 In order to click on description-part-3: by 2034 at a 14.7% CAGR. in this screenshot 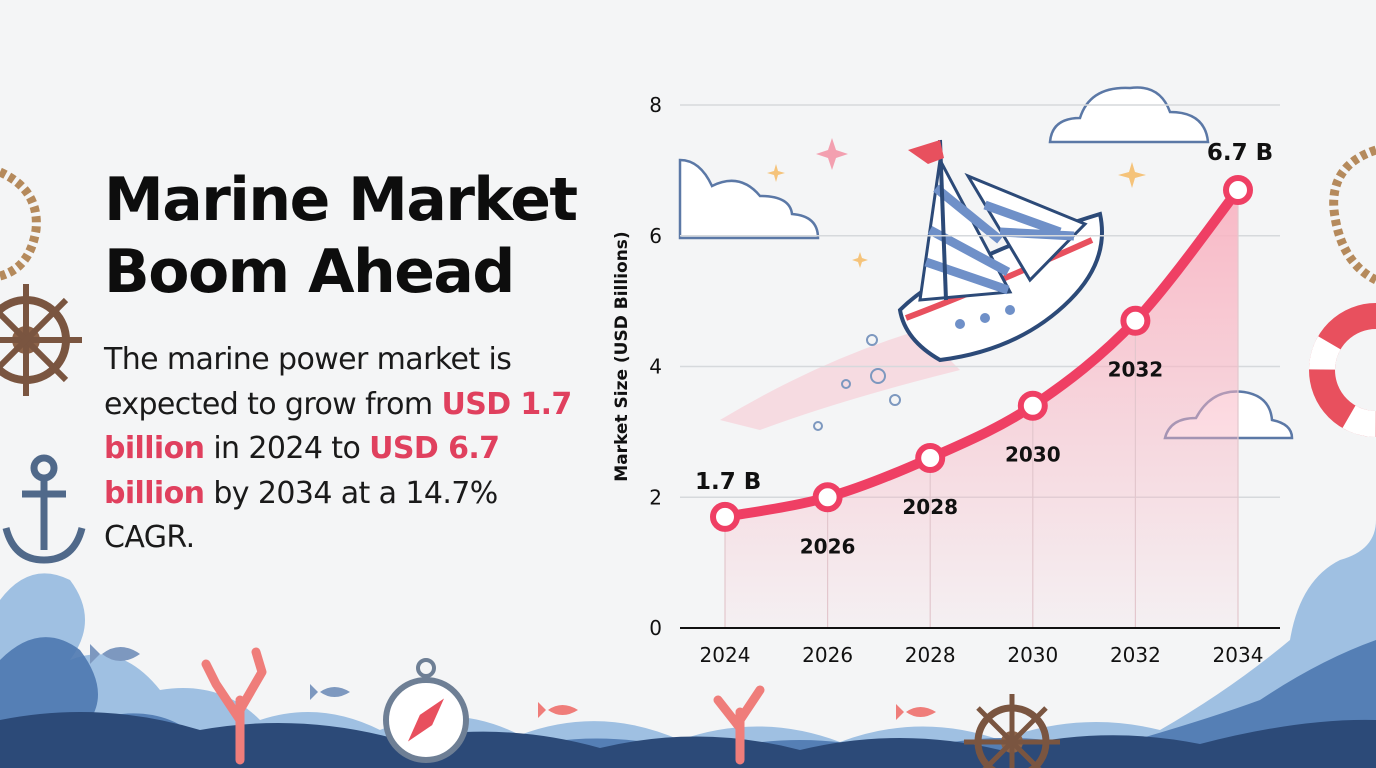, I will do `click(301, 515)`.